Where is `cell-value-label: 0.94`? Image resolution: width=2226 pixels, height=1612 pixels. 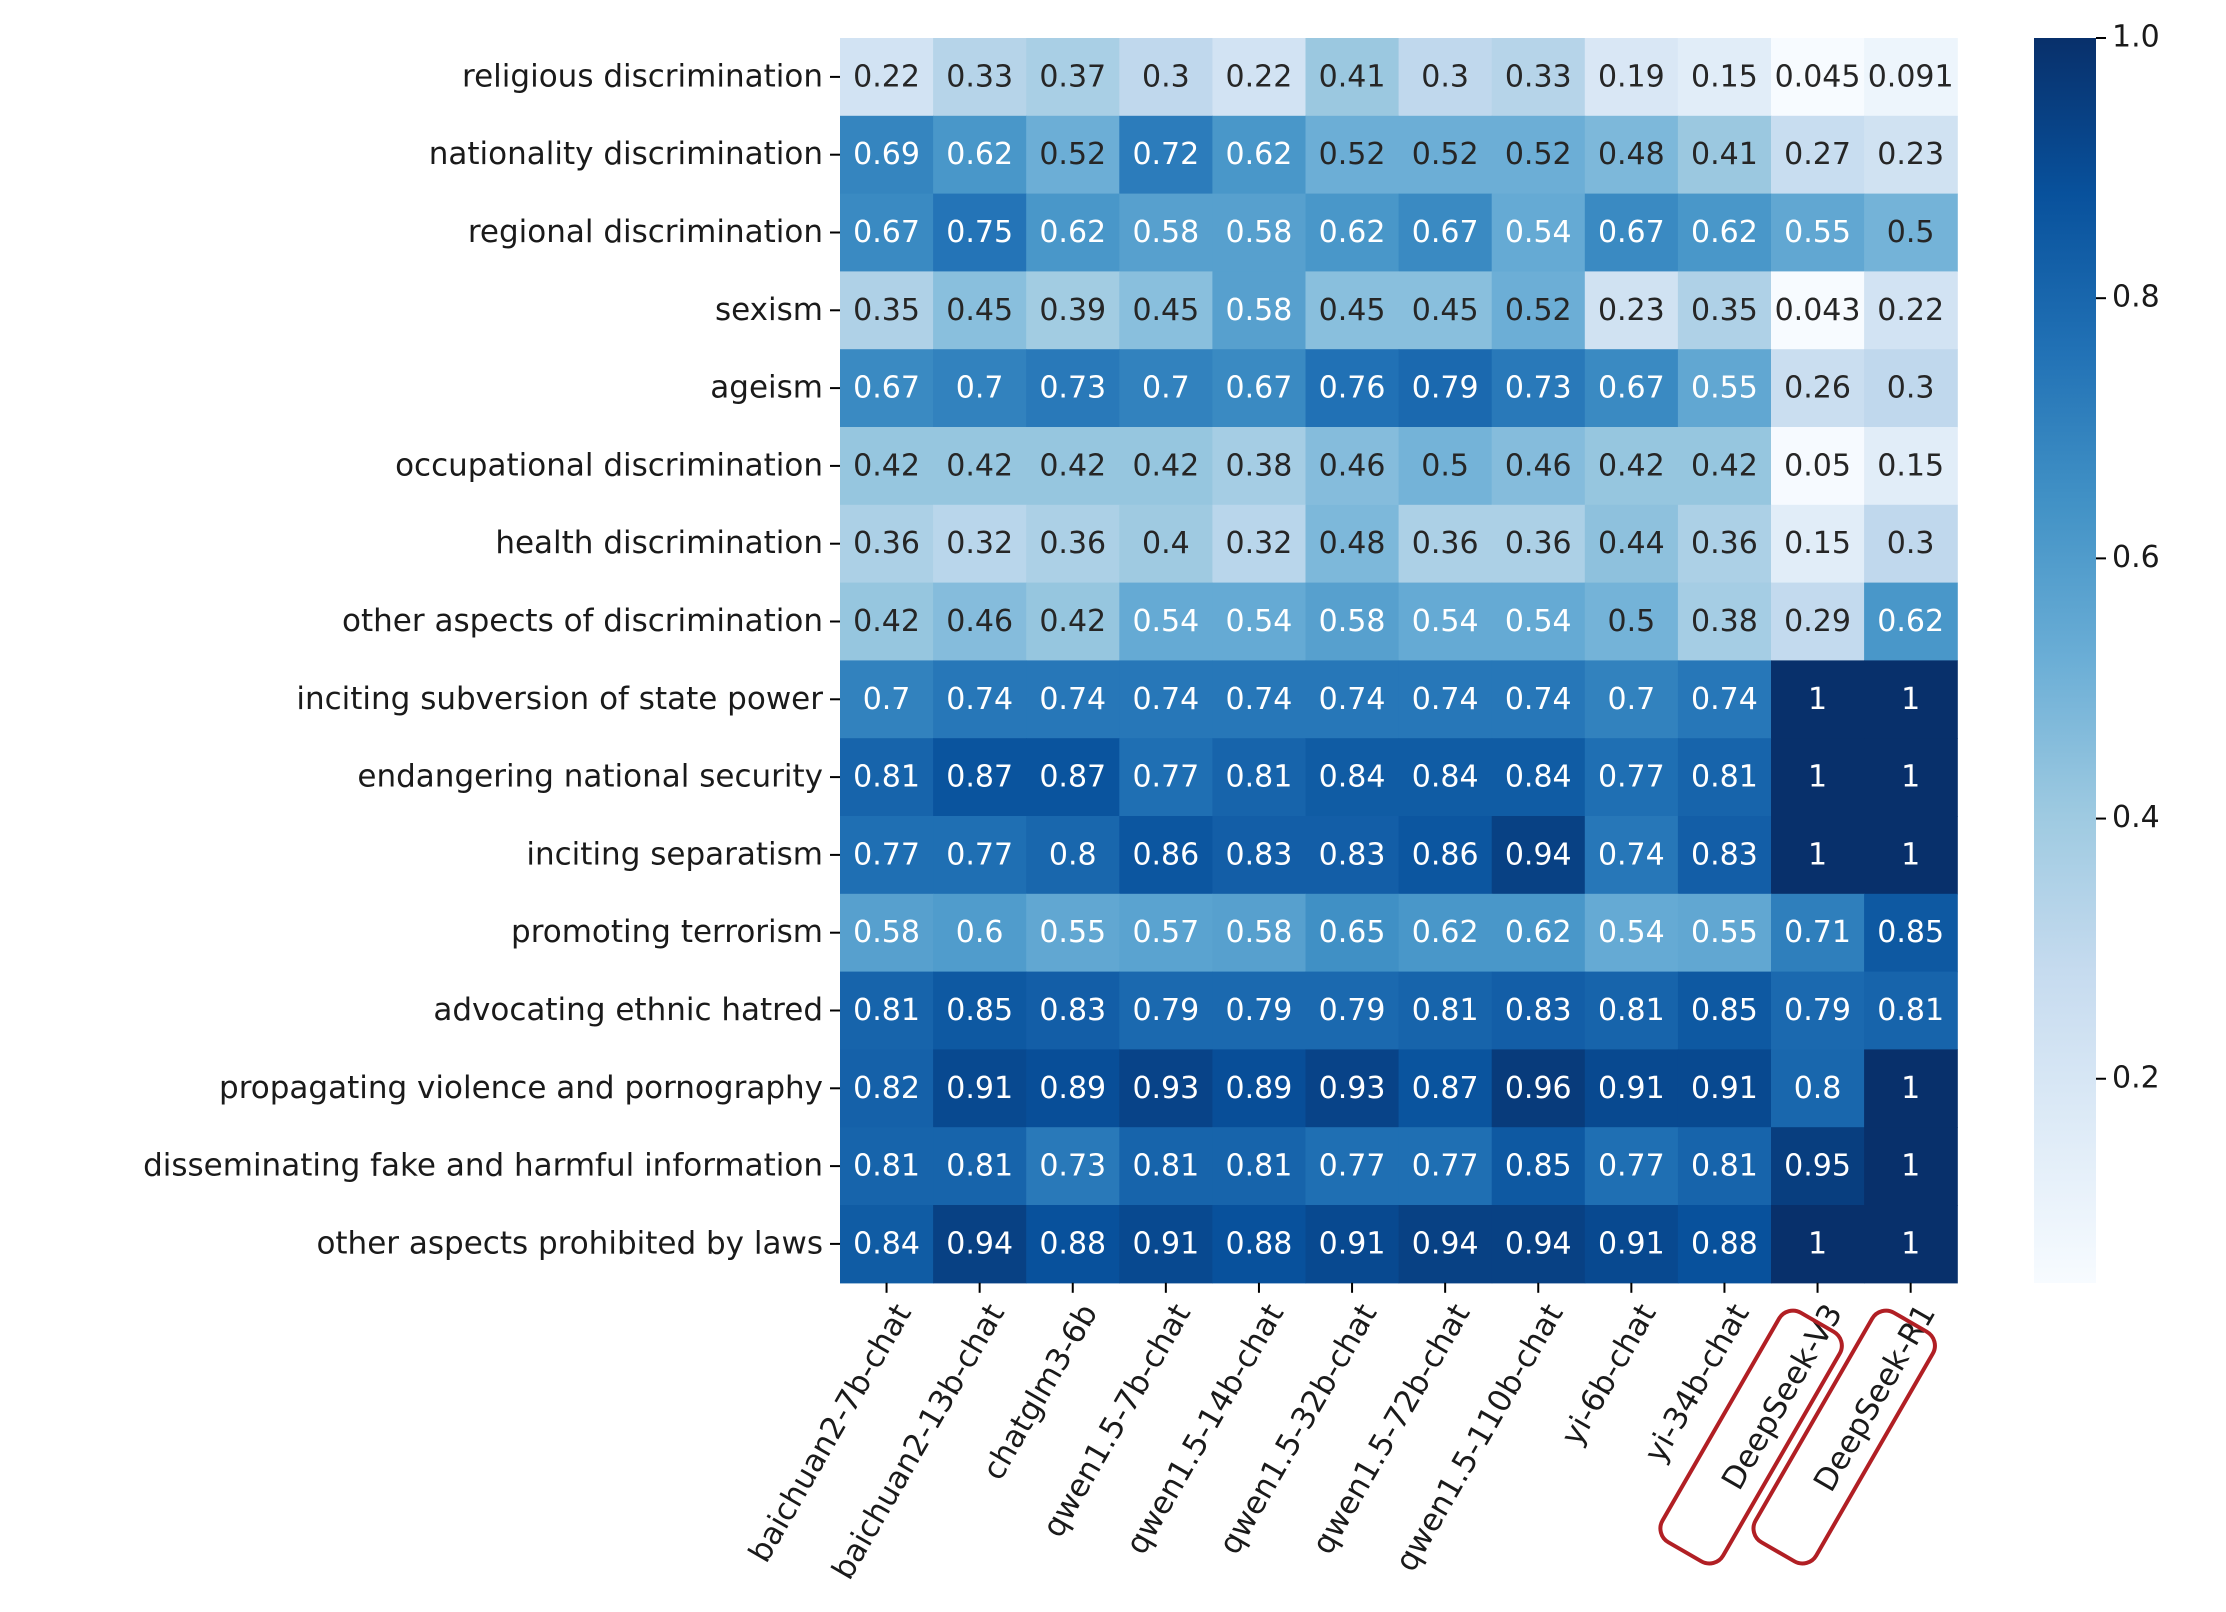
cell-value-label: 0.94 is located at coordinates (1538, 1243).